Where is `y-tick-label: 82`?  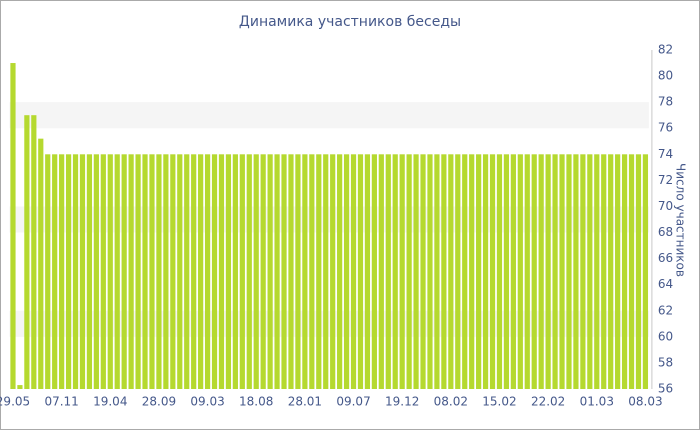 y-tick-label: 82 is located at coordinates (665, 50).